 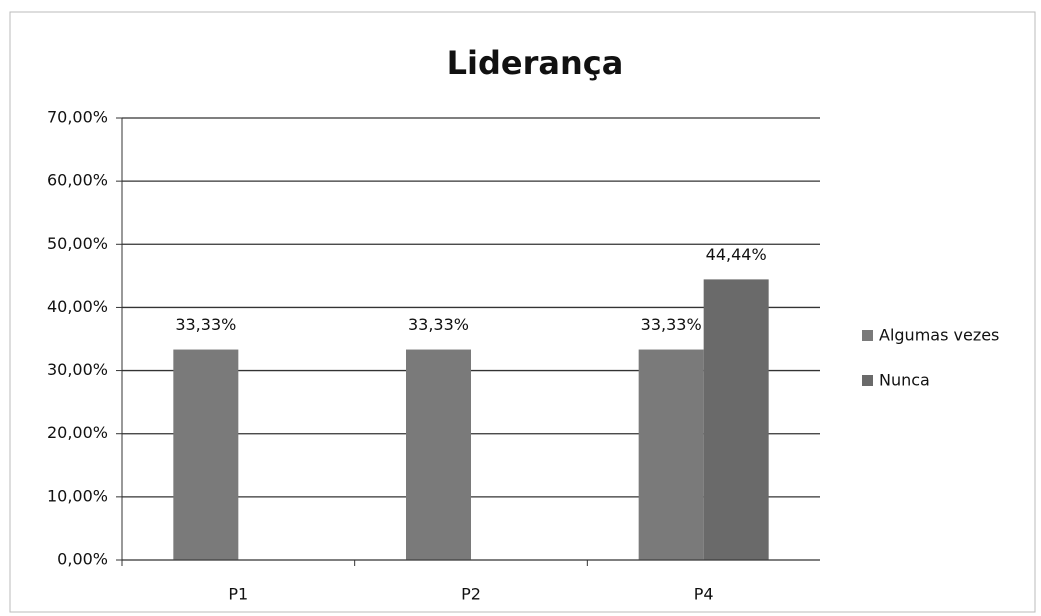 I want to click on y-tick-label: 0,00%, so click(x=82, y=559).